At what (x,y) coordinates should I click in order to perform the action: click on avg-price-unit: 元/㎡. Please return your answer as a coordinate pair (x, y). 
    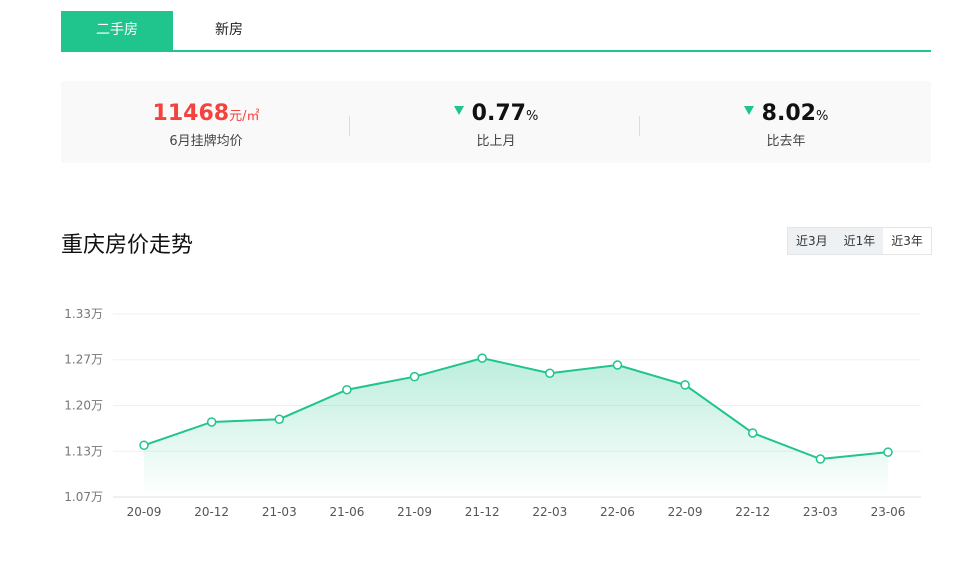
    Looking at the image, I should click on (244, 116).